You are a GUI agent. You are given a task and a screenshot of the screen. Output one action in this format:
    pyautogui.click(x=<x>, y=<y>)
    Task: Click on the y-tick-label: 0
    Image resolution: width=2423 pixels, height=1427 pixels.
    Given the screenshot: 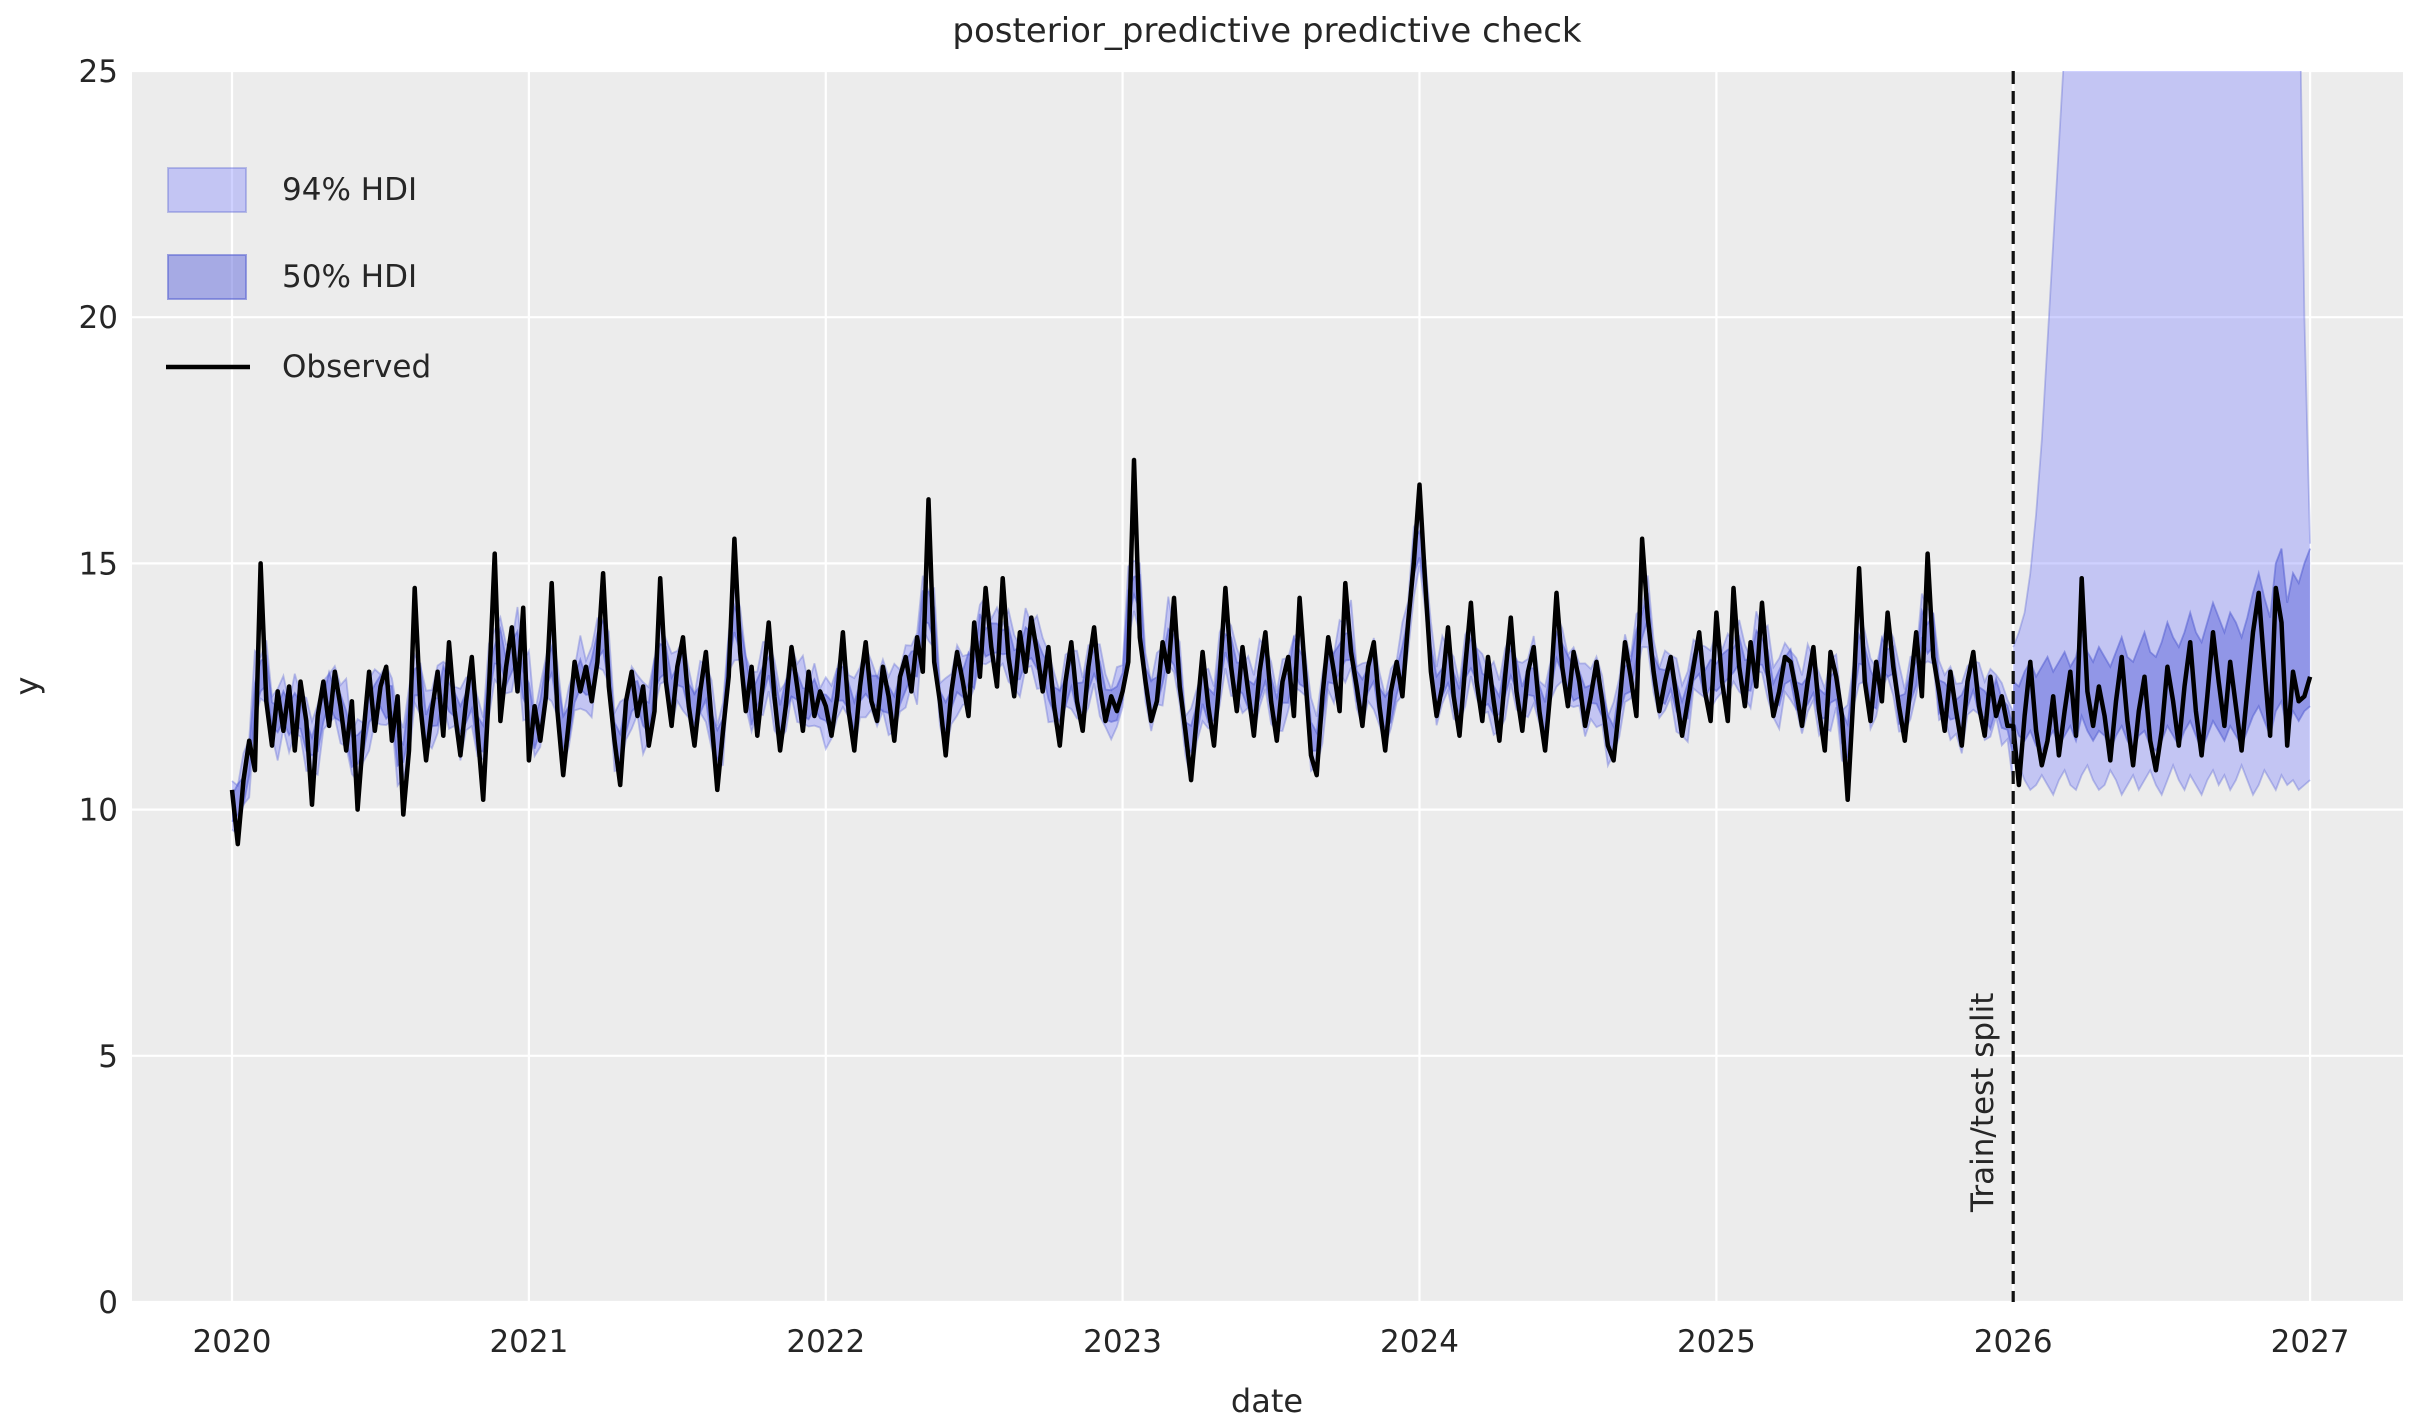 What is the action you would take?
    pyautogui.click(x=108, y=1303)
    